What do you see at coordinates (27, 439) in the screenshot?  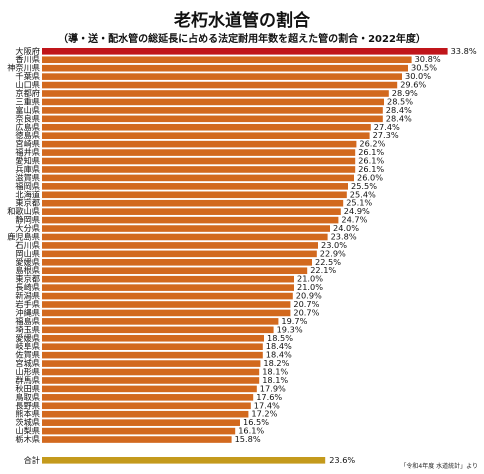 I see `category-label: 栃木県` at bounding box center [27, 439].